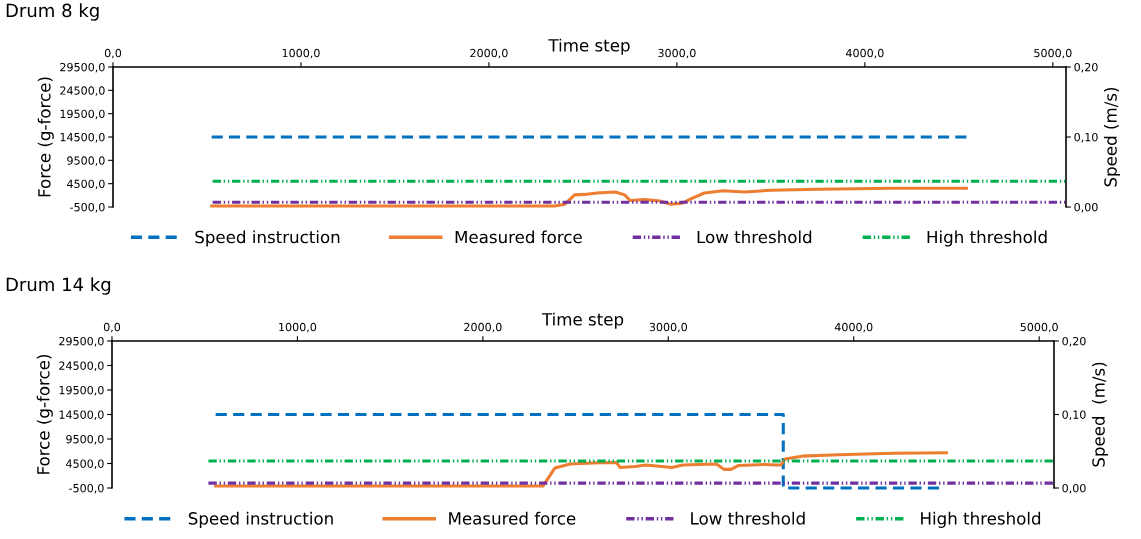  What do you see at coordinates (58, 286) in the screenshot?
I see `chart-title: Drum 14 kg` at bounding box center [58, 286].